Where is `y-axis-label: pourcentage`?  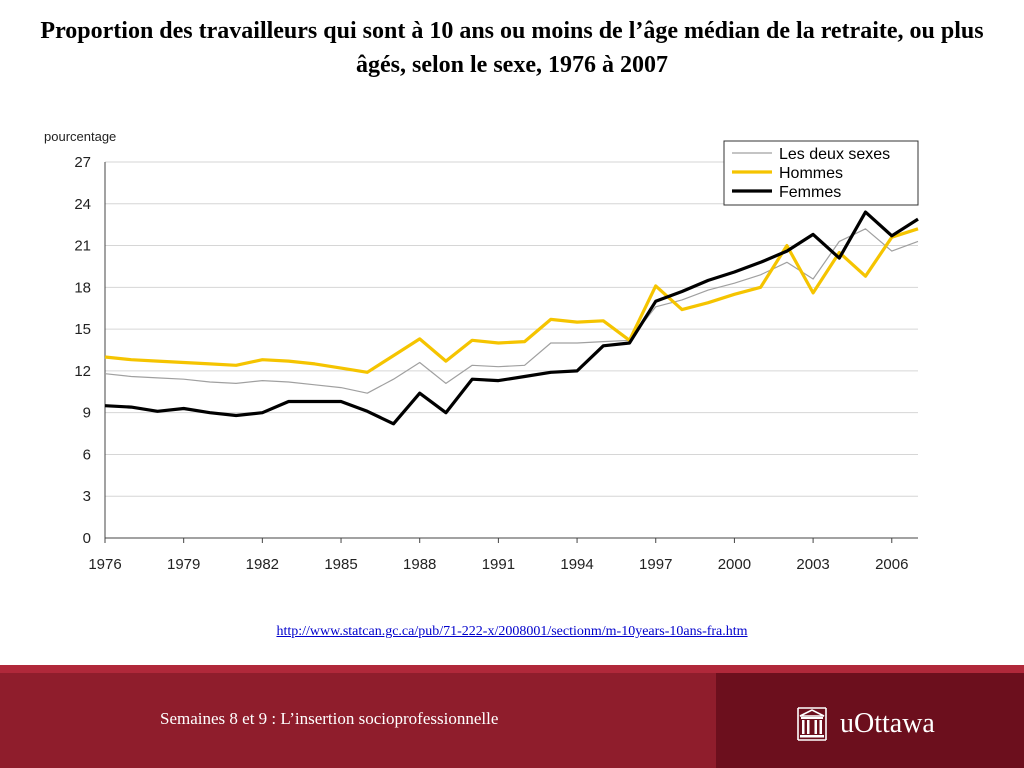 y-axis-label: pourcentage is located at coordinates (80, 136).